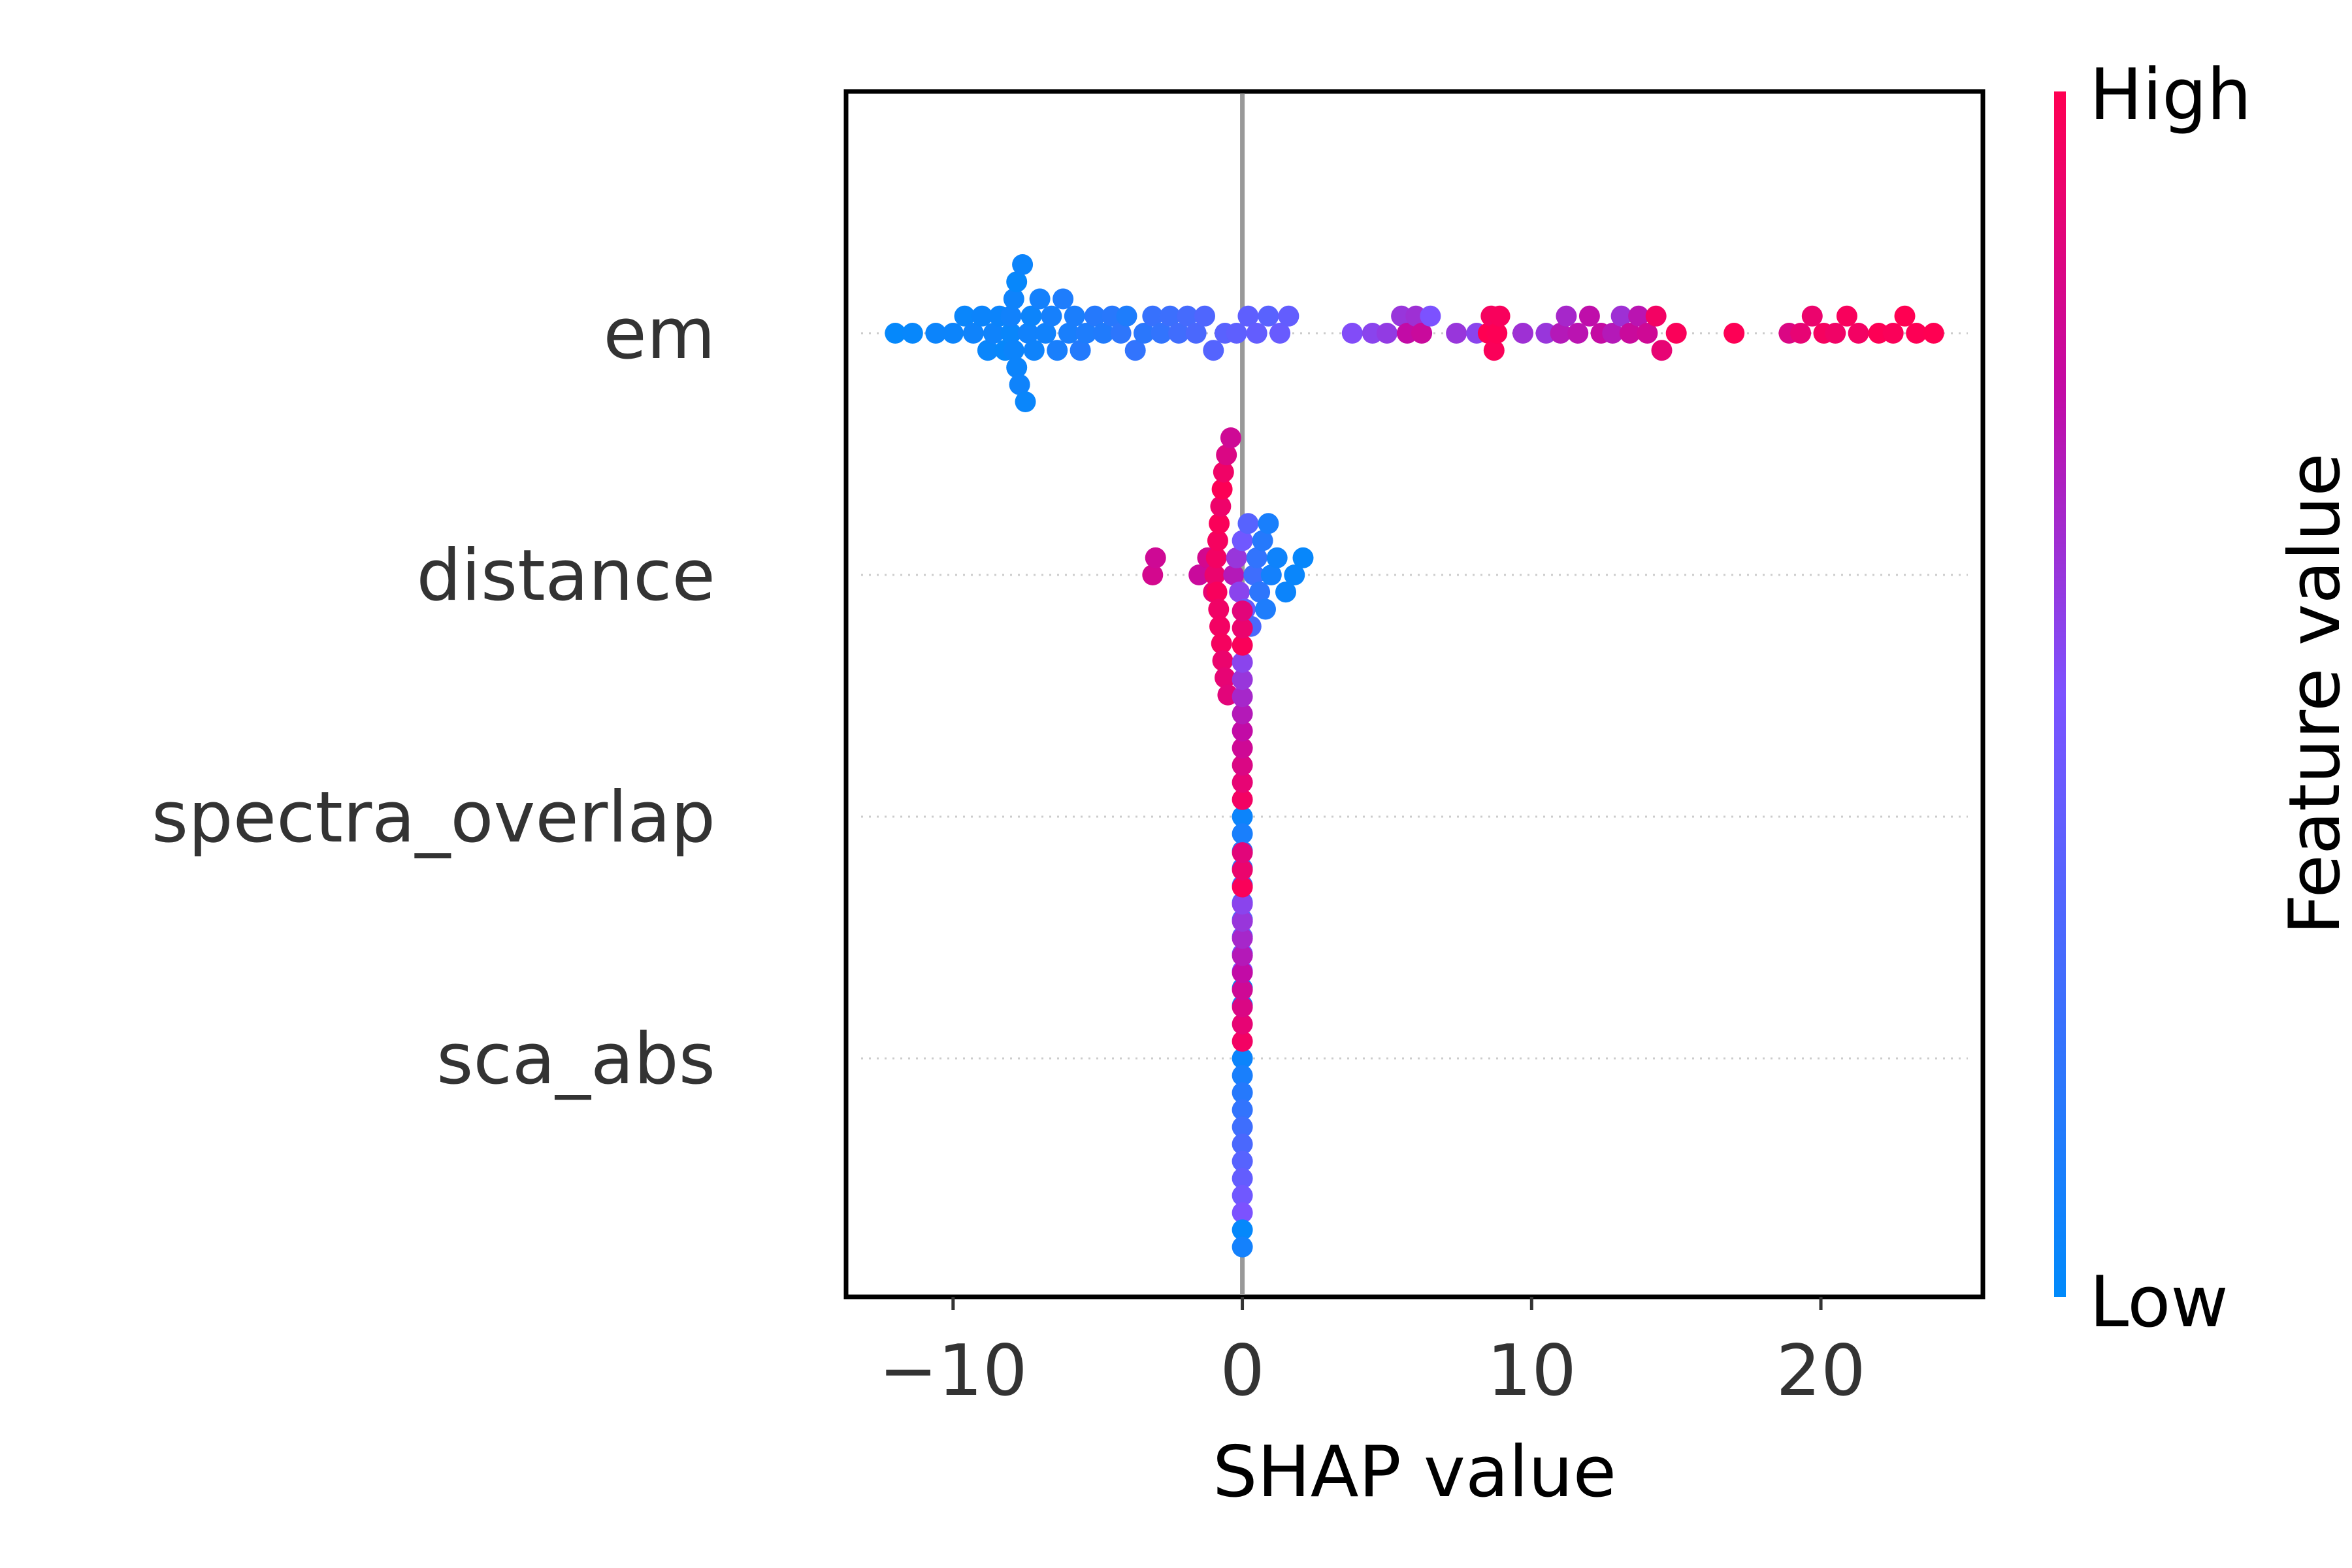 This screenshot has width=2352, height=1568. What do you see at coordinates (565, 576) in the screenshot?
I see `feature-label-distance: distance` at bounding box center [565, 576].